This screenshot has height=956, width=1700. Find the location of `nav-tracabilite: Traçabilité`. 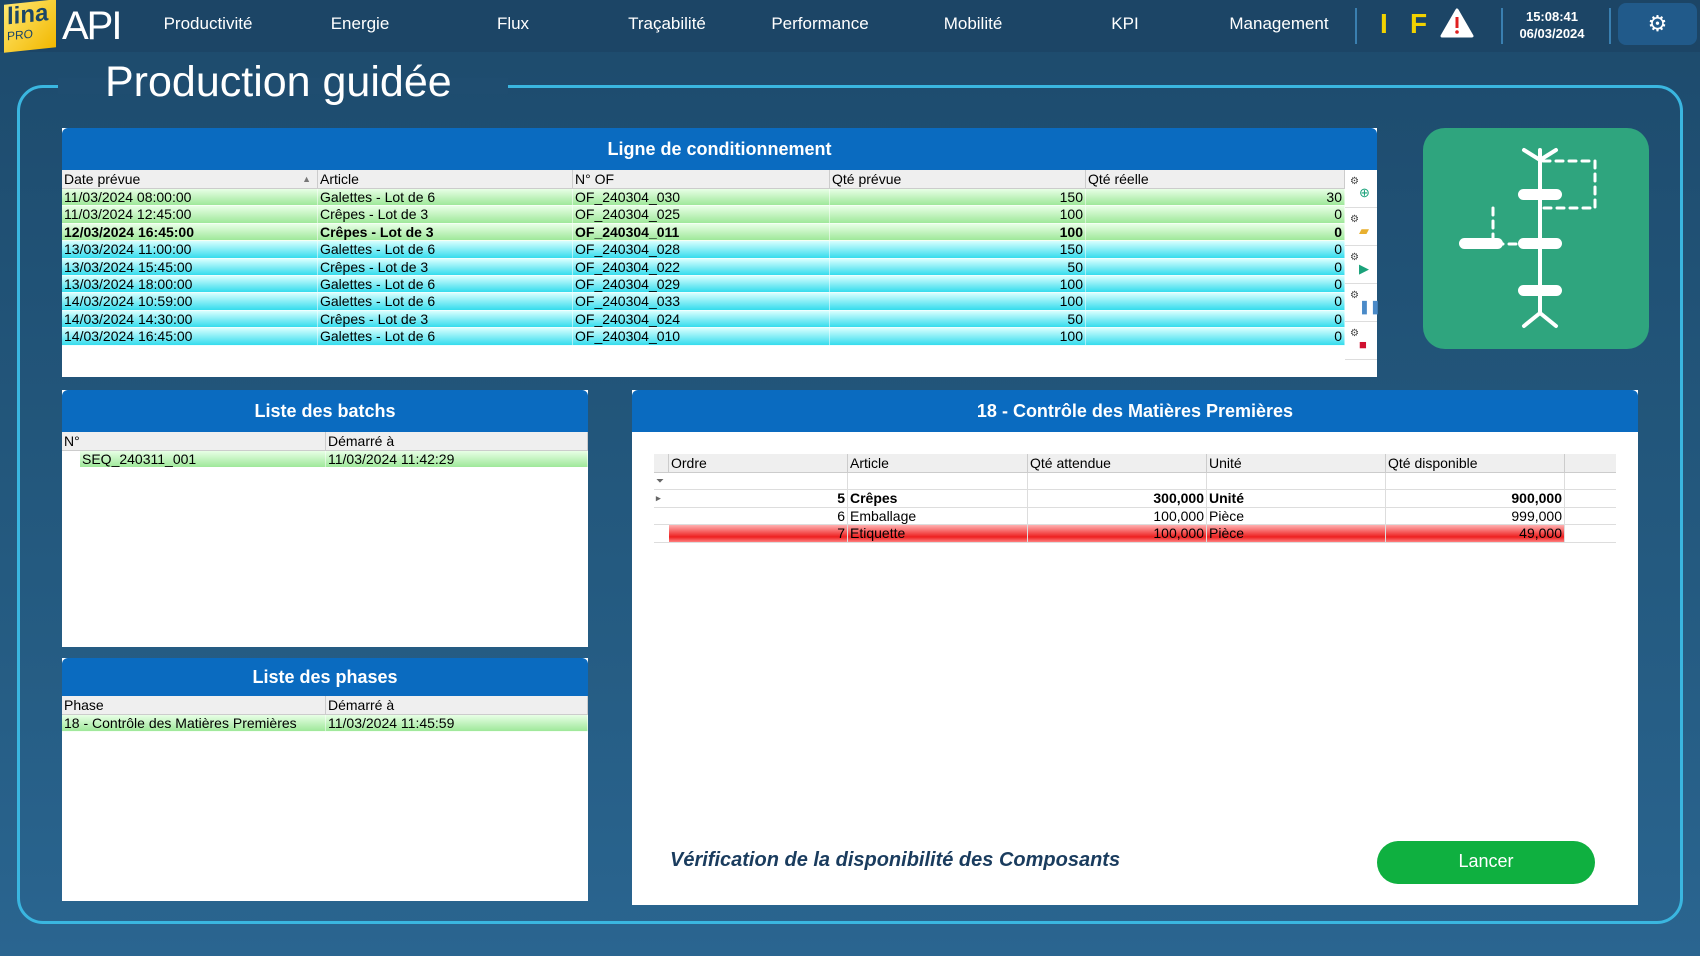

nav-tracabilite: Traçabilité is located at coordinates (667, 23).